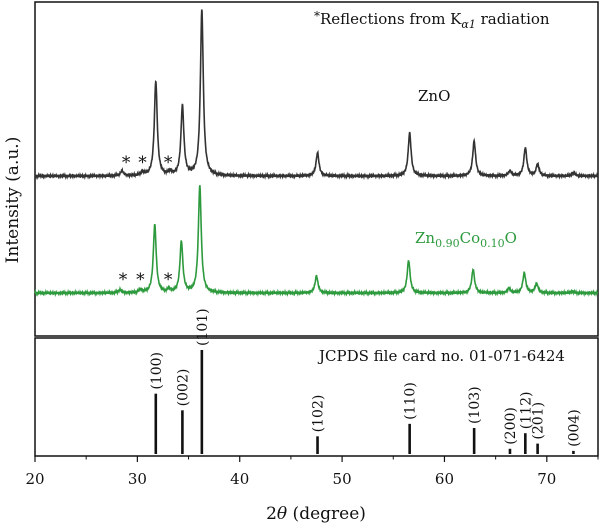 The image size is (600, 527). I want to click on reference-hkl-label: (103), so click(475, 405).